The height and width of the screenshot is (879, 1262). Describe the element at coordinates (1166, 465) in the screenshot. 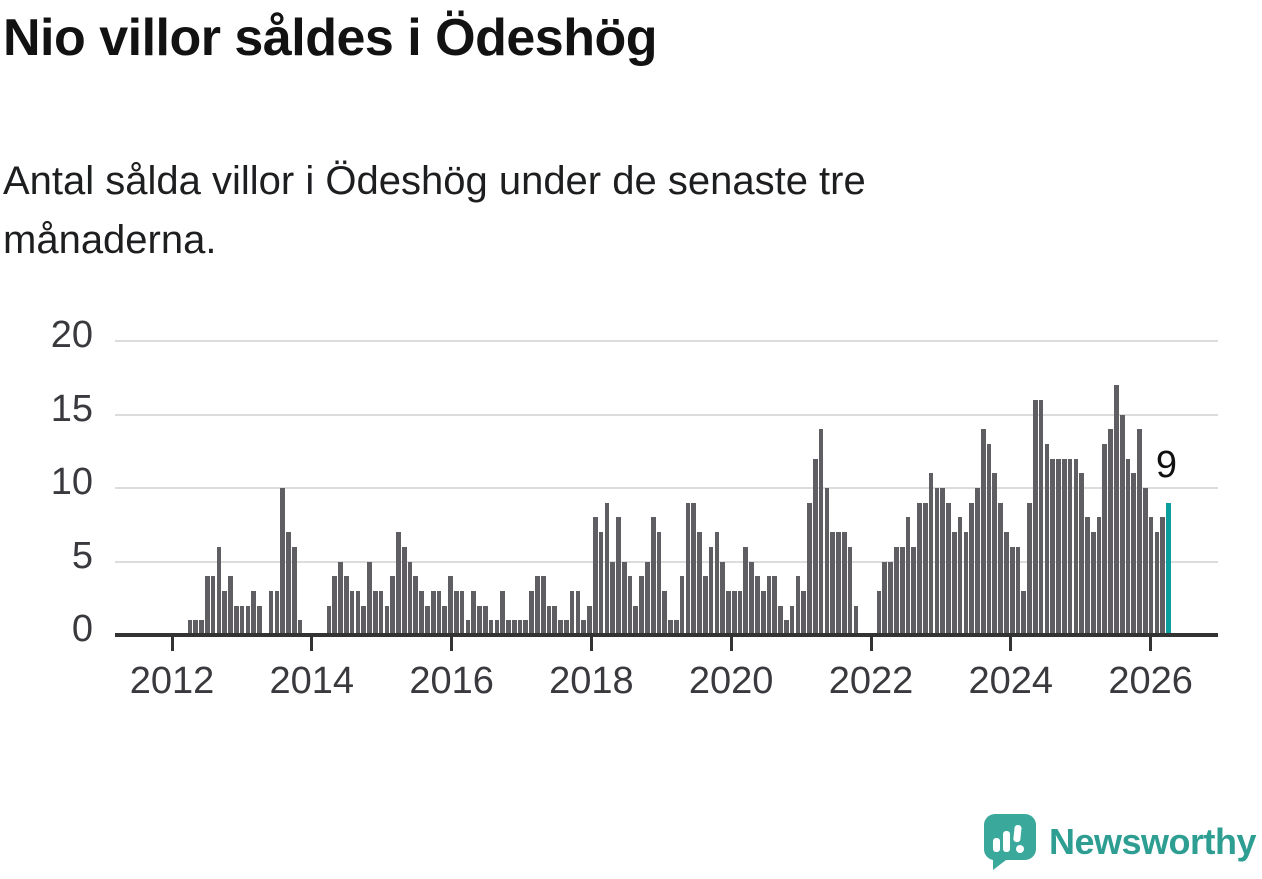

I see `last-value-label: 9` at that location.